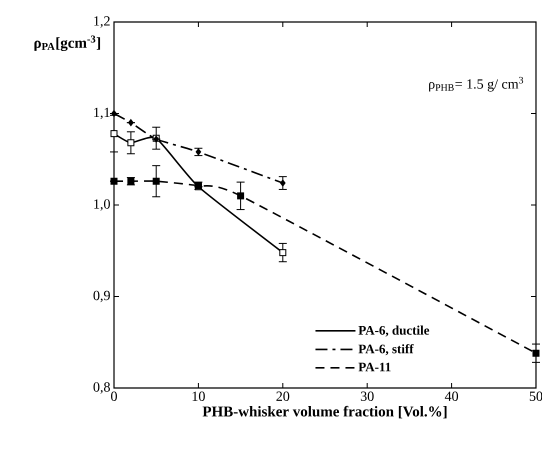  What do you see at coordinates (198, 396) in the screenshot?
I see `x-tick-label: 10` at bounding box center [198, 396].